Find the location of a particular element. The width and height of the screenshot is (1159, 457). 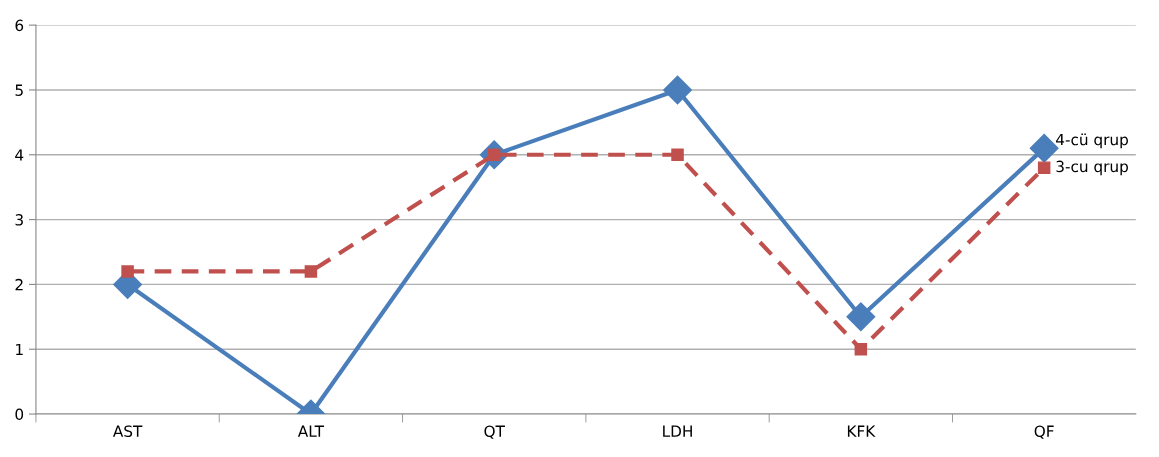

series-label: 4-cü qrup is located at coordinates (1092, 141).